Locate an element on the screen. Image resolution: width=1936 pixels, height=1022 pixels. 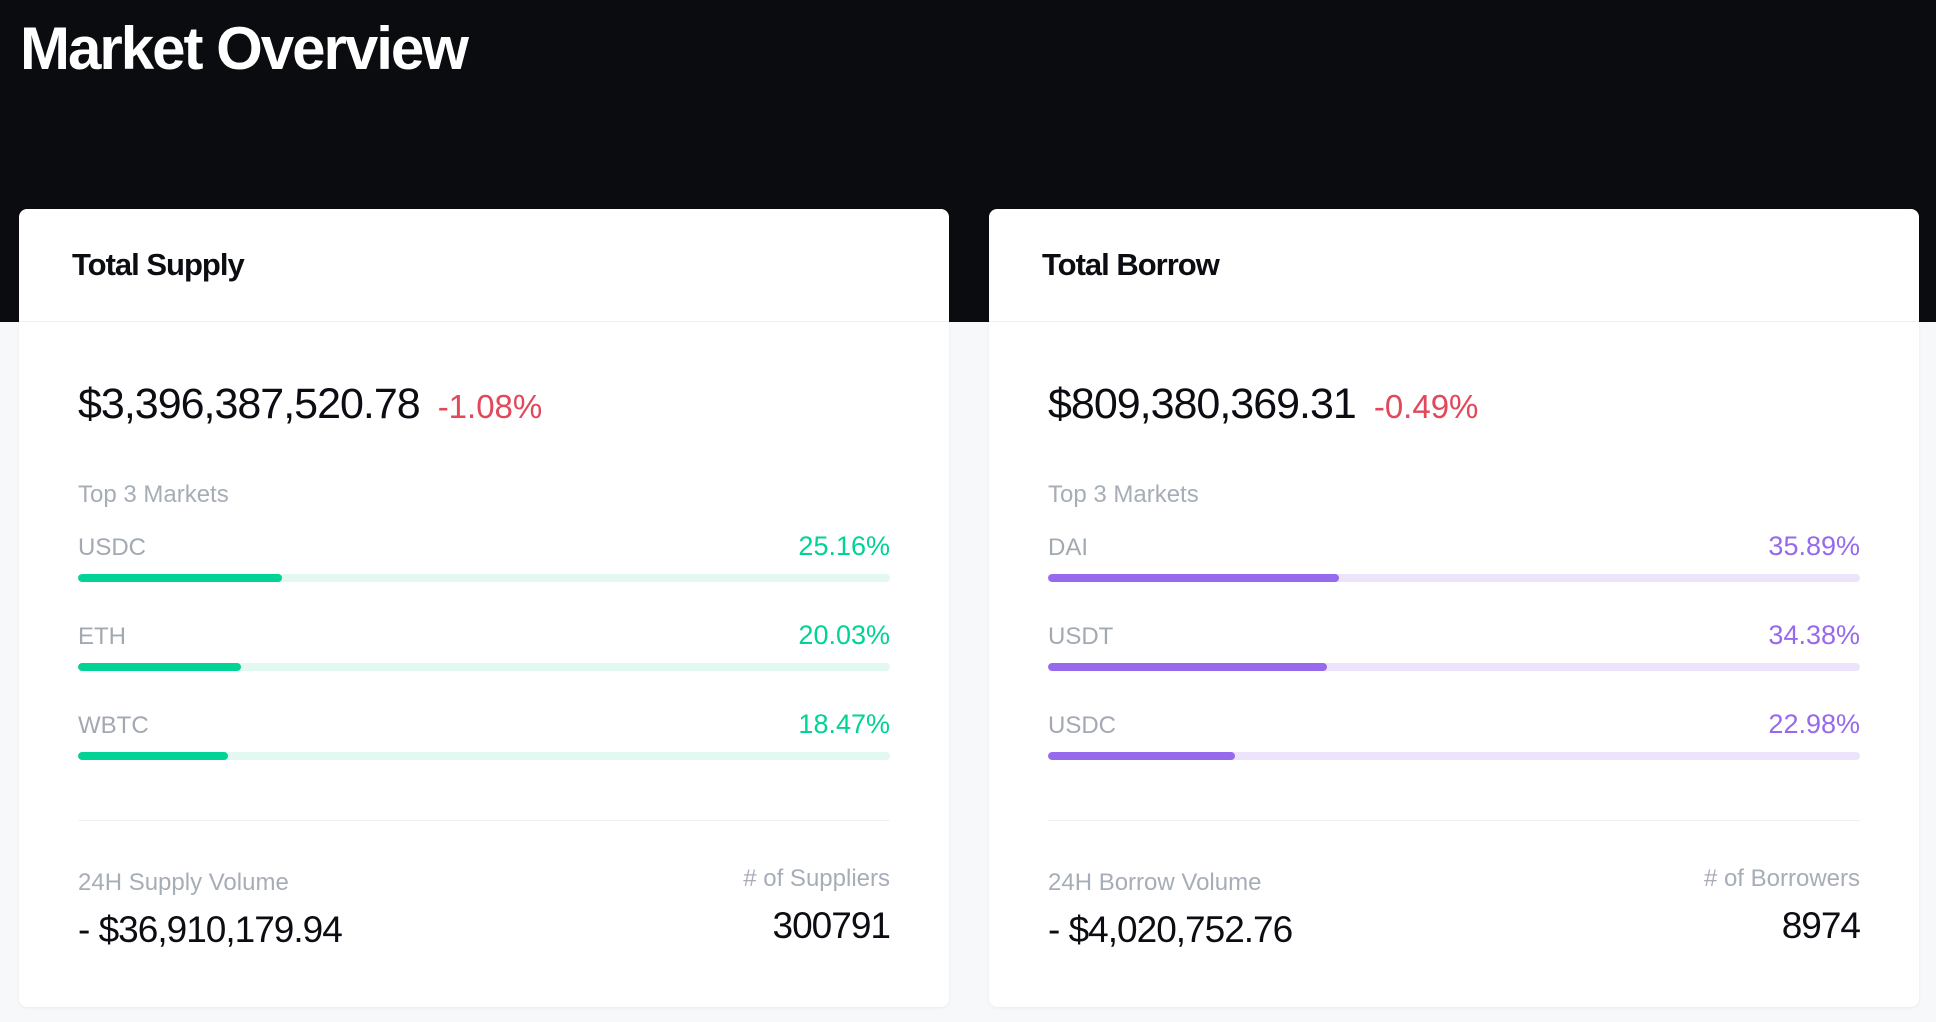
market-percentage: 34.38% is located at coordinates (1814, 635).